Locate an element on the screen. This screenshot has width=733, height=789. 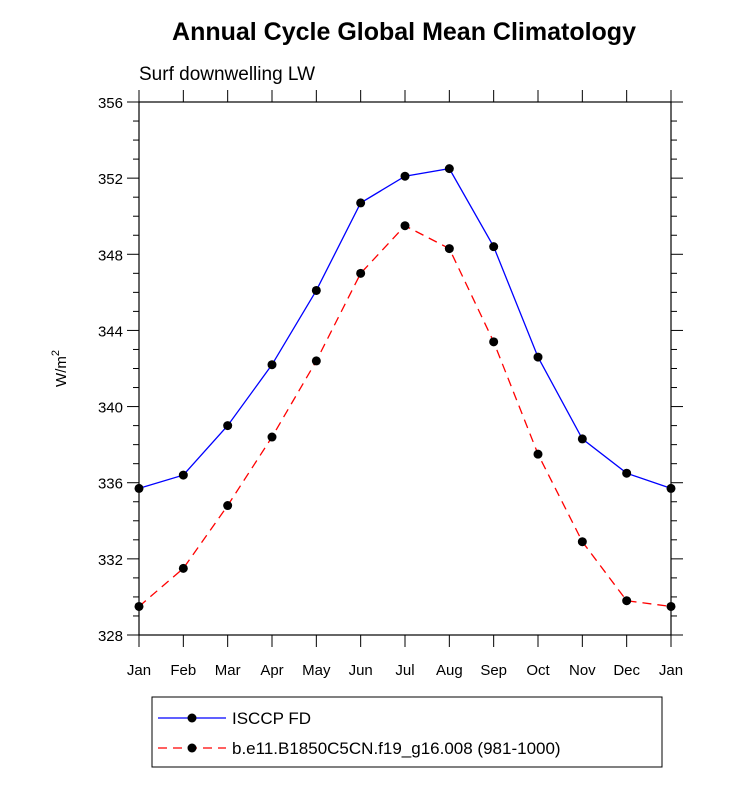
y-tick-label: 344 is located at coordinates (110, 331).